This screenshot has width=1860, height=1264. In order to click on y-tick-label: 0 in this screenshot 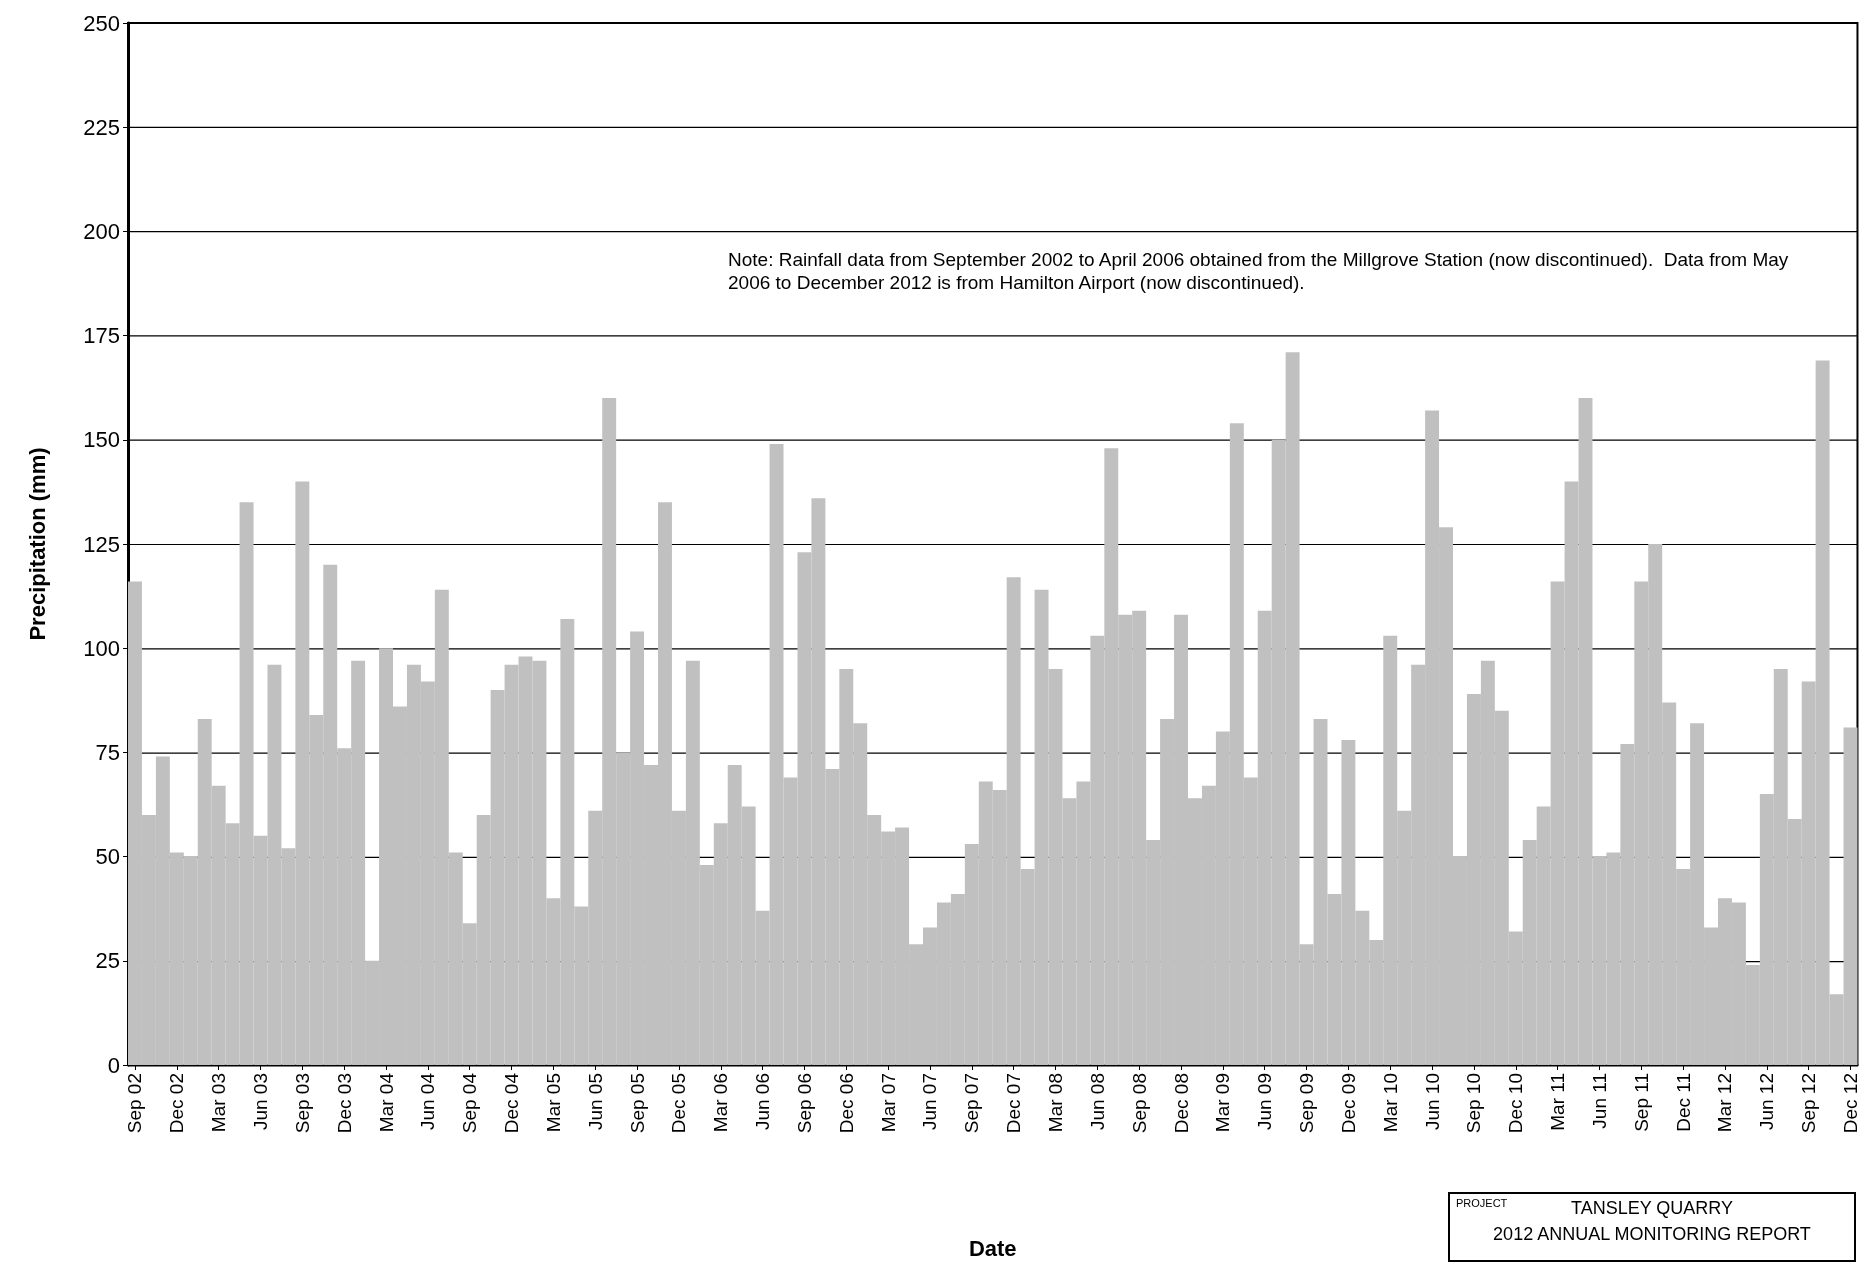, I will do `click(113, 1065)`.